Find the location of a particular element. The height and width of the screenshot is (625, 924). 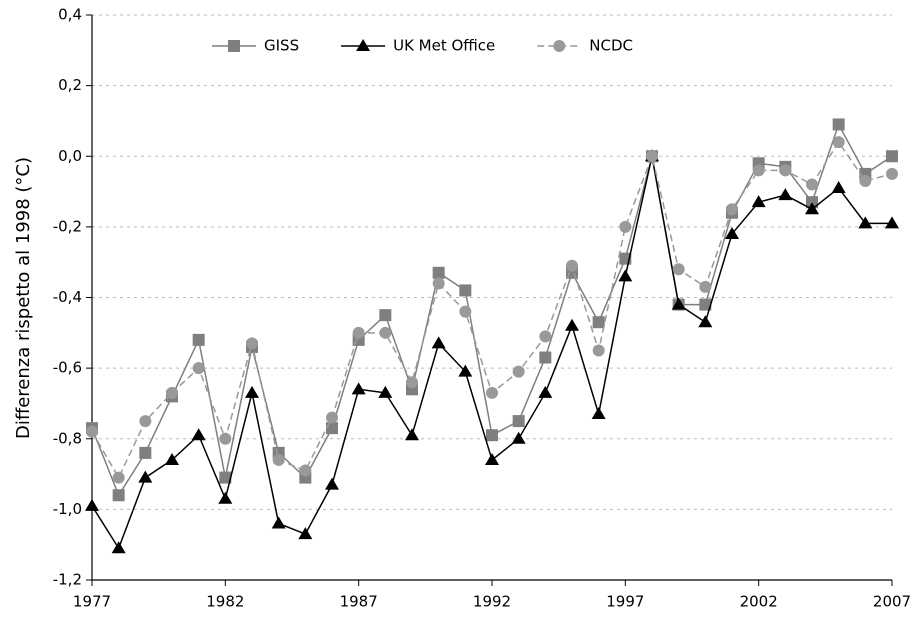

y-tick-label: -1,0 is located at coordinates (67, 509).